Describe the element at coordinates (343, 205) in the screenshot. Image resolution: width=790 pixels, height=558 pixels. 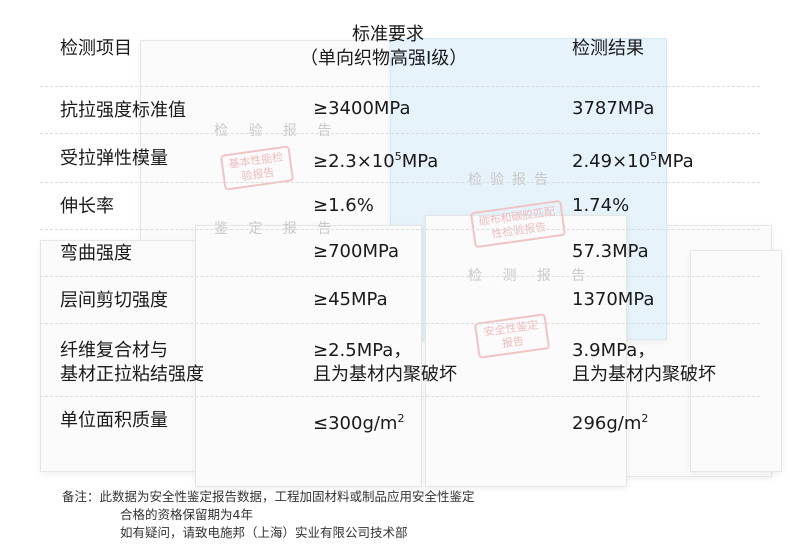
I see `standard-elongation: ≥1.6%` at that location.